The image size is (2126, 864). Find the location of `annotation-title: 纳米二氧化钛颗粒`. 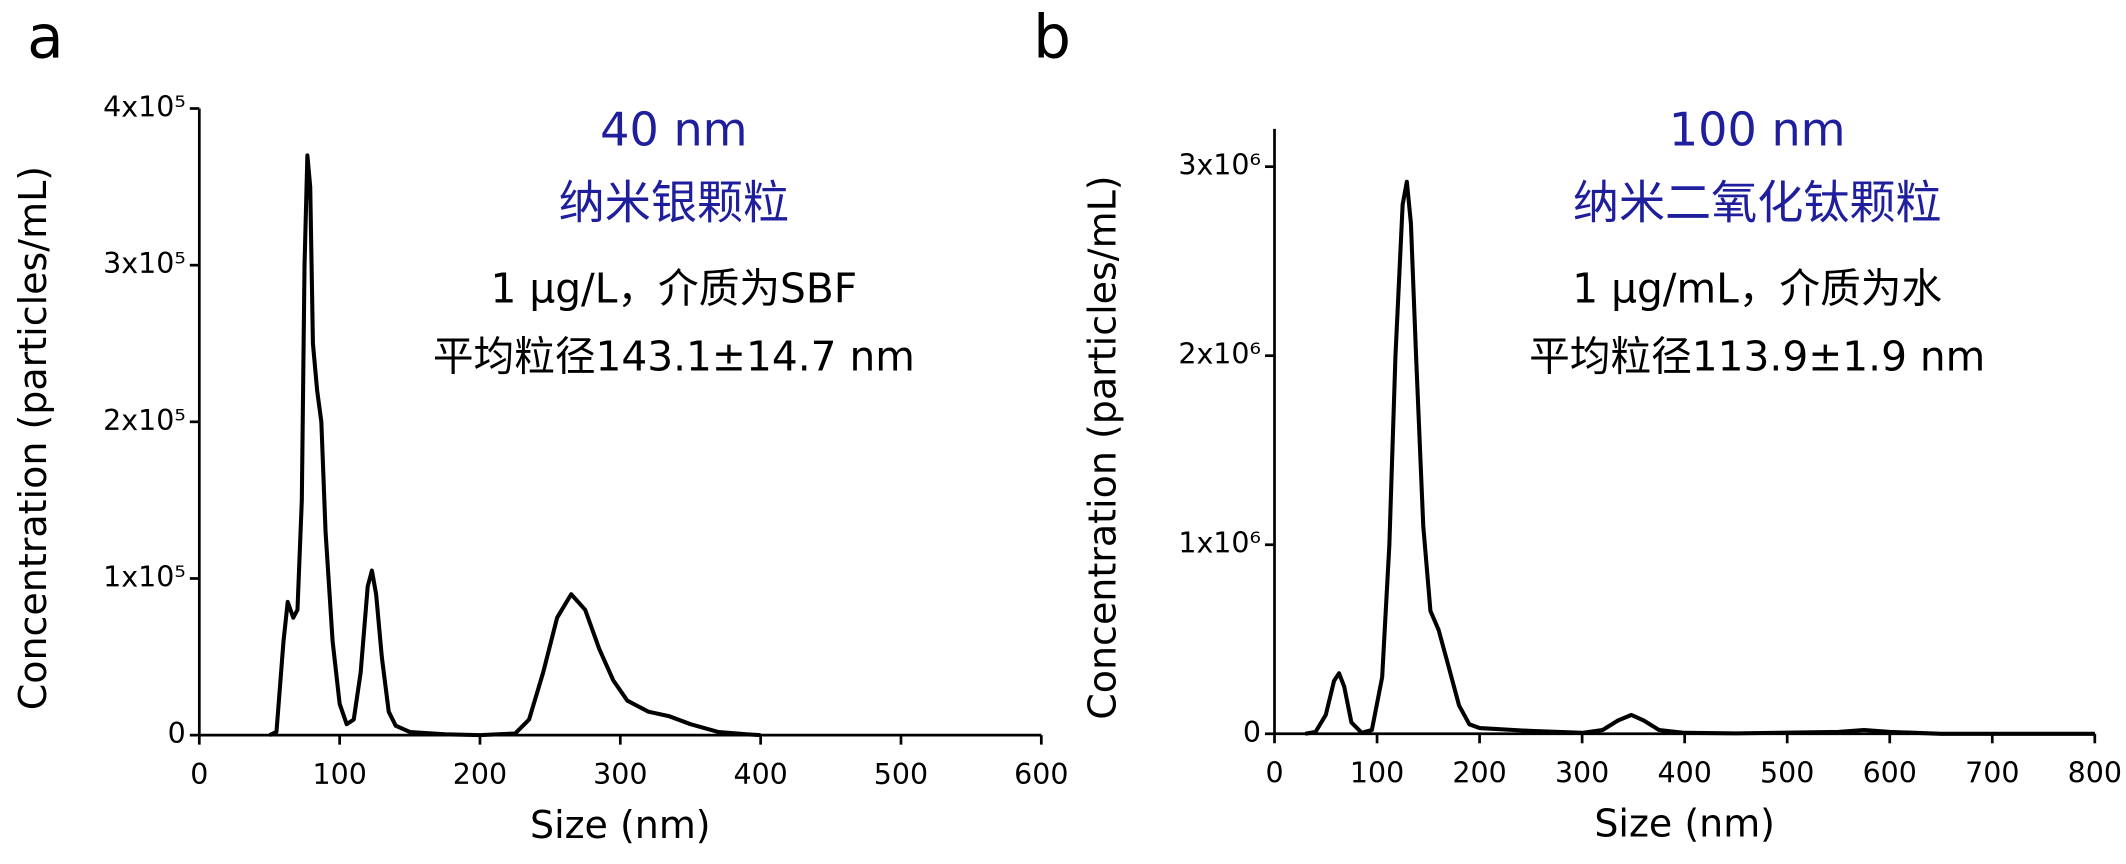

annotation-title: 纳米二氧化钛颗粒 is located at coordinates (1757, 203).